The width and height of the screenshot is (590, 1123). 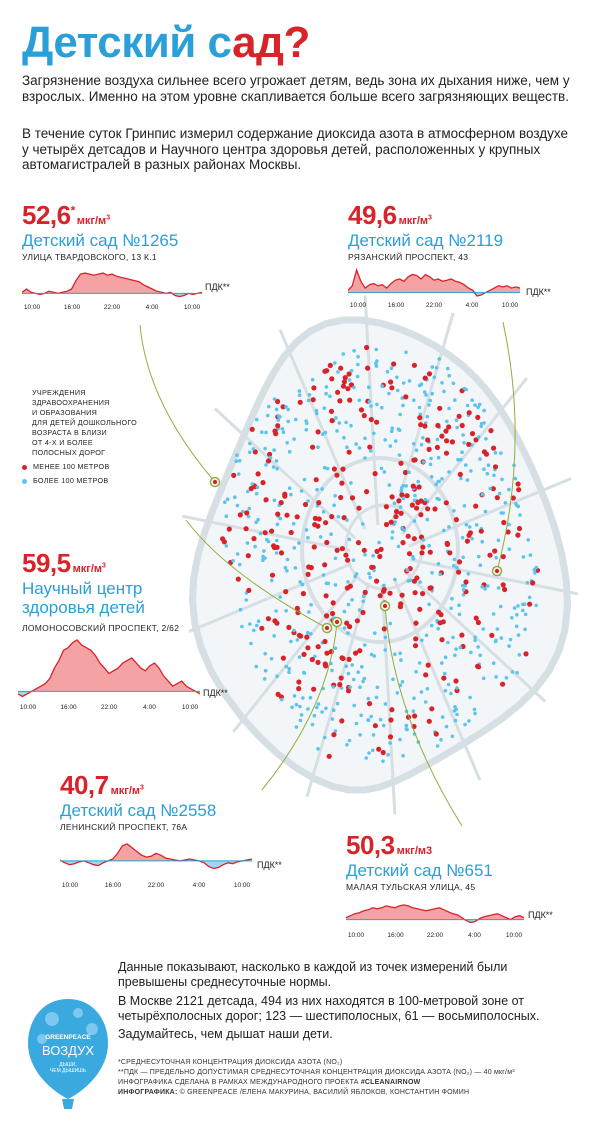 I want to click on page-title: Детский сад?, so click(x=166, y=42).